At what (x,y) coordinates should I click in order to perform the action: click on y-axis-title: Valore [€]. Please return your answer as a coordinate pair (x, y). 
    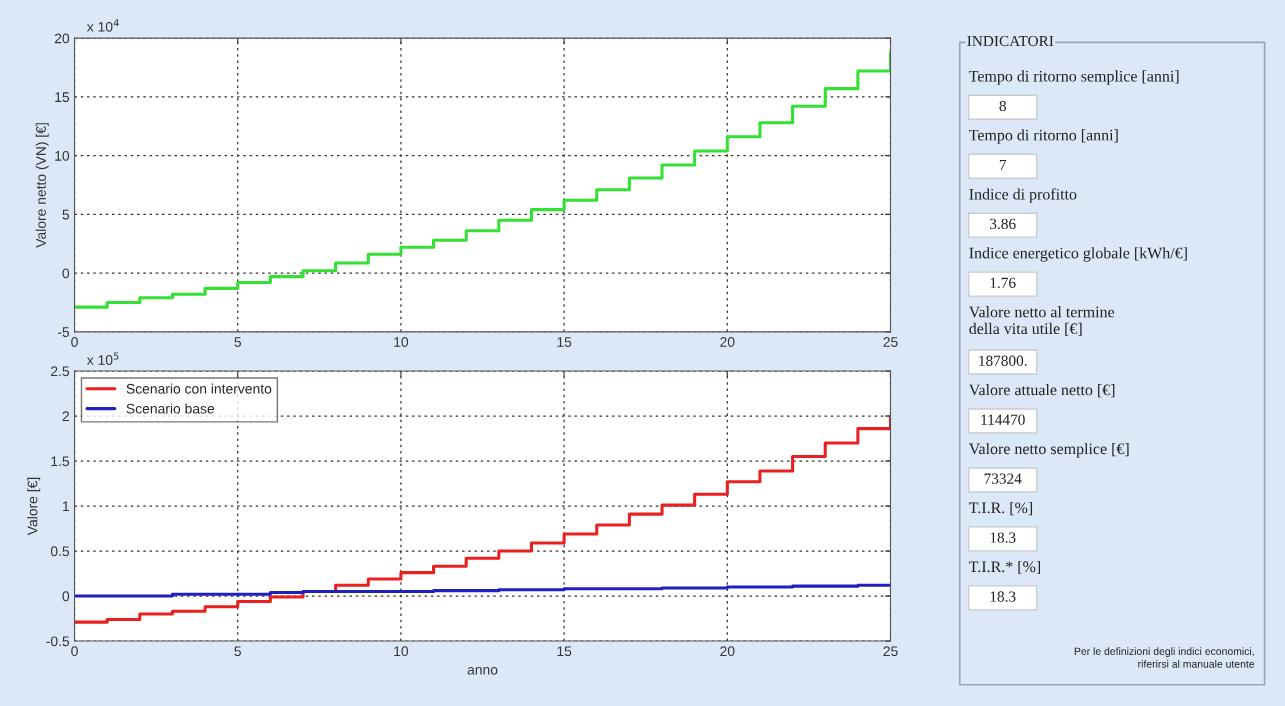
    Looking at the image, I should click on (34, 506).